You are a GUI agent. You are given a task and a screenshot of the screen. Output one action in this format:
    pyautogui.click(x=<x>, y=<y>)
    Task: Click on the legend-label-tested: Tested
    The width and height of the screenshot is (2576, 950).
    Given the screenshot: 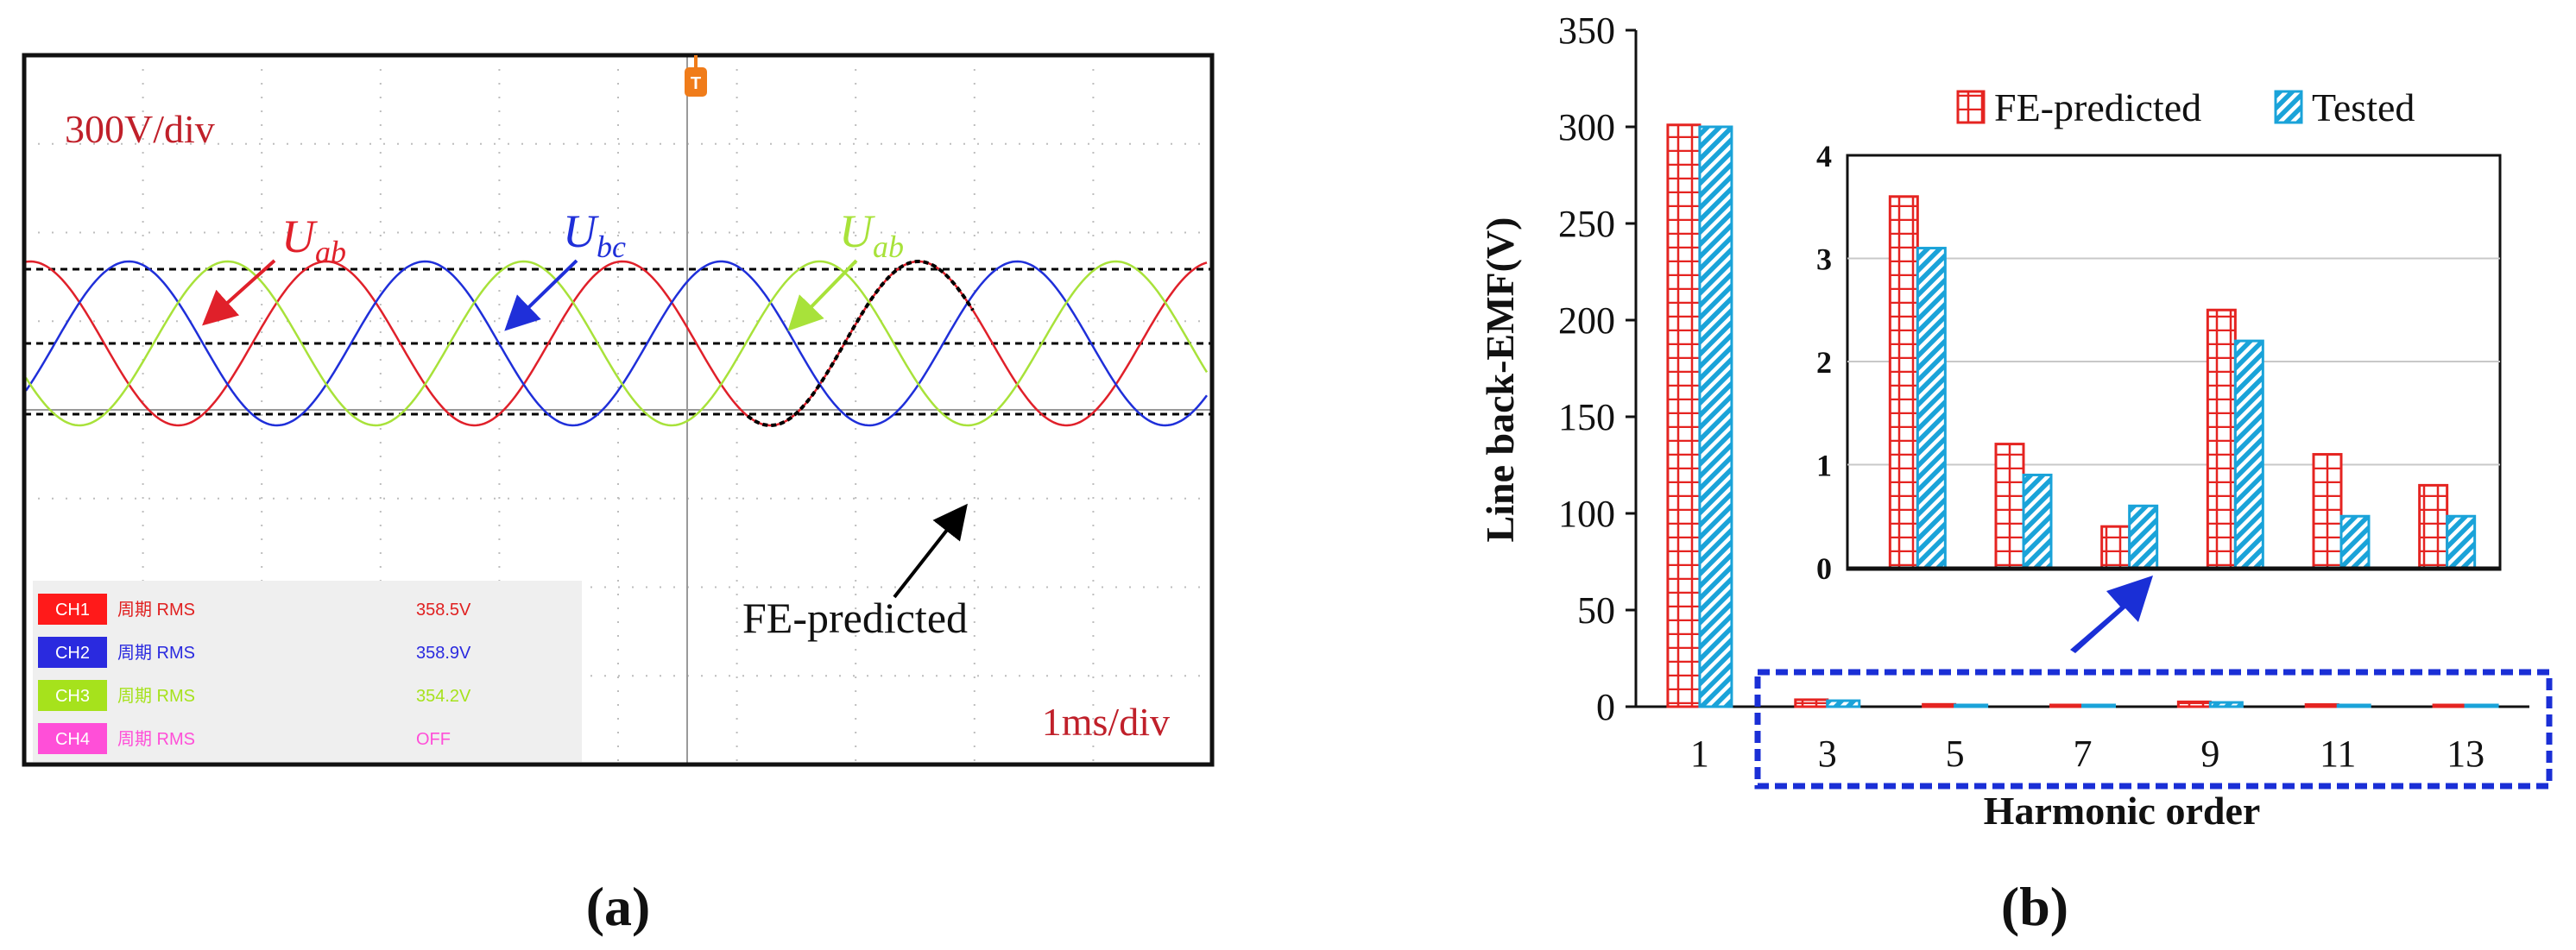 What is the action you would take?
    pyautogui.click(x=2363, y=107)
    